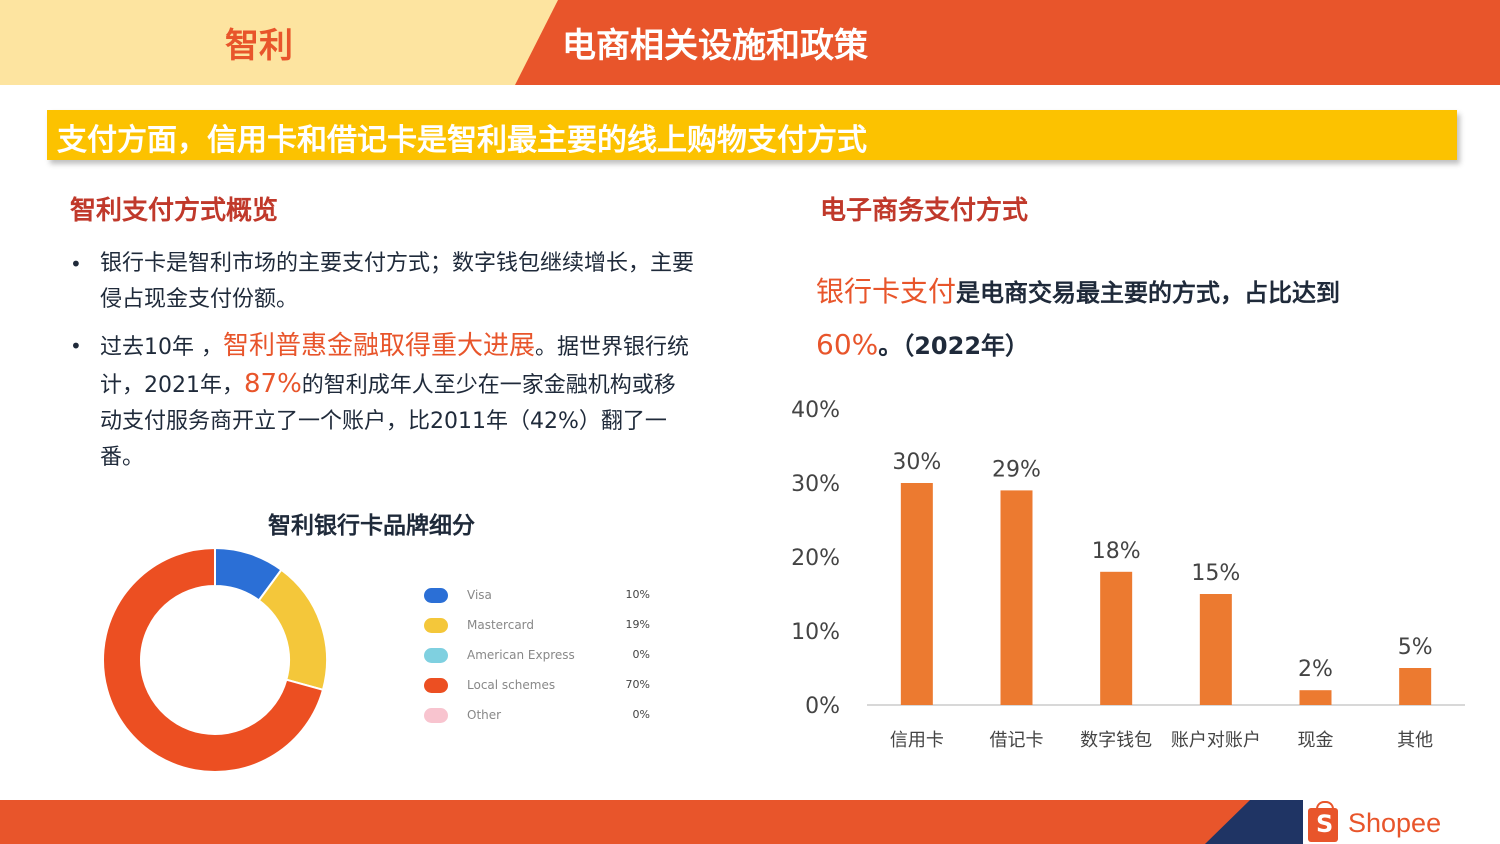 This screenshot has height=844, width=1500. What do you see at coordinates (1415, 740) in the screenshot?
I see `x-category-label: 其他` at bounding box center [1415, 740].